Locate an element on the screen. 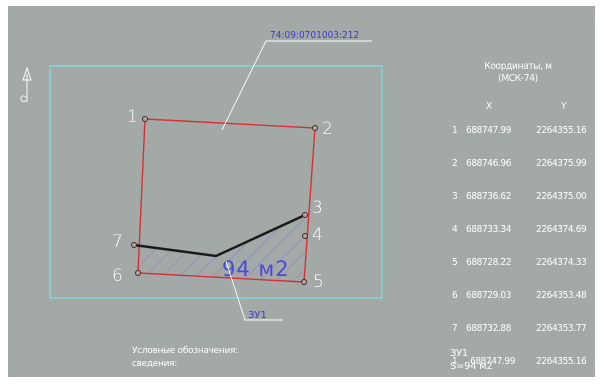  point-number: 5 is located at coordinates (455, 262).